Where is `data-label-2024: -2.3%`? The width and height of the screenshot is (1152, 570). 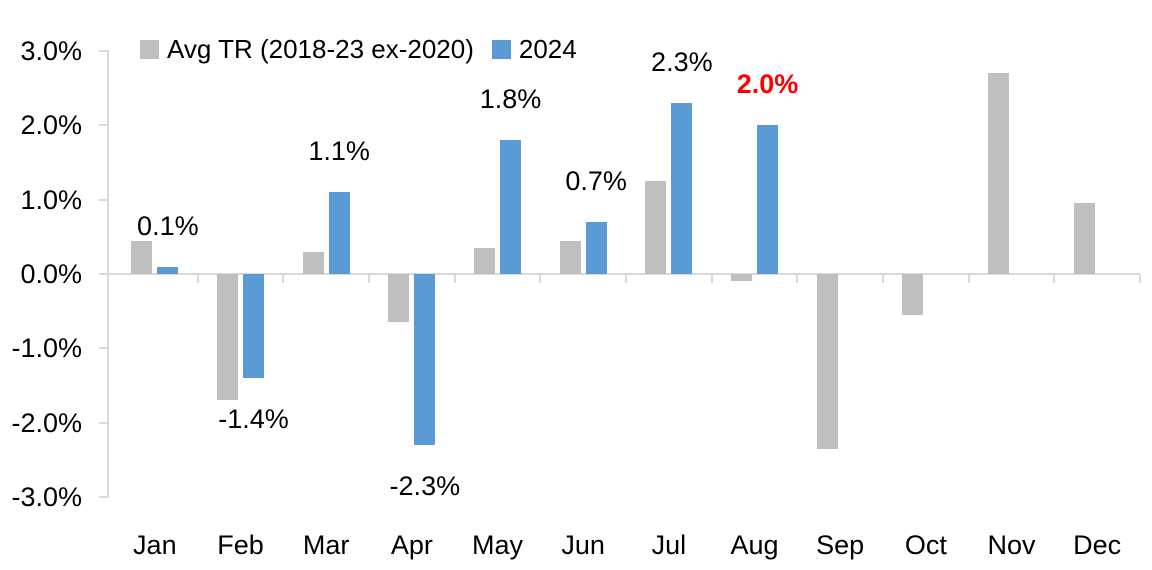
data-label-2024: -2.3% is located at coordinates (425, 485).